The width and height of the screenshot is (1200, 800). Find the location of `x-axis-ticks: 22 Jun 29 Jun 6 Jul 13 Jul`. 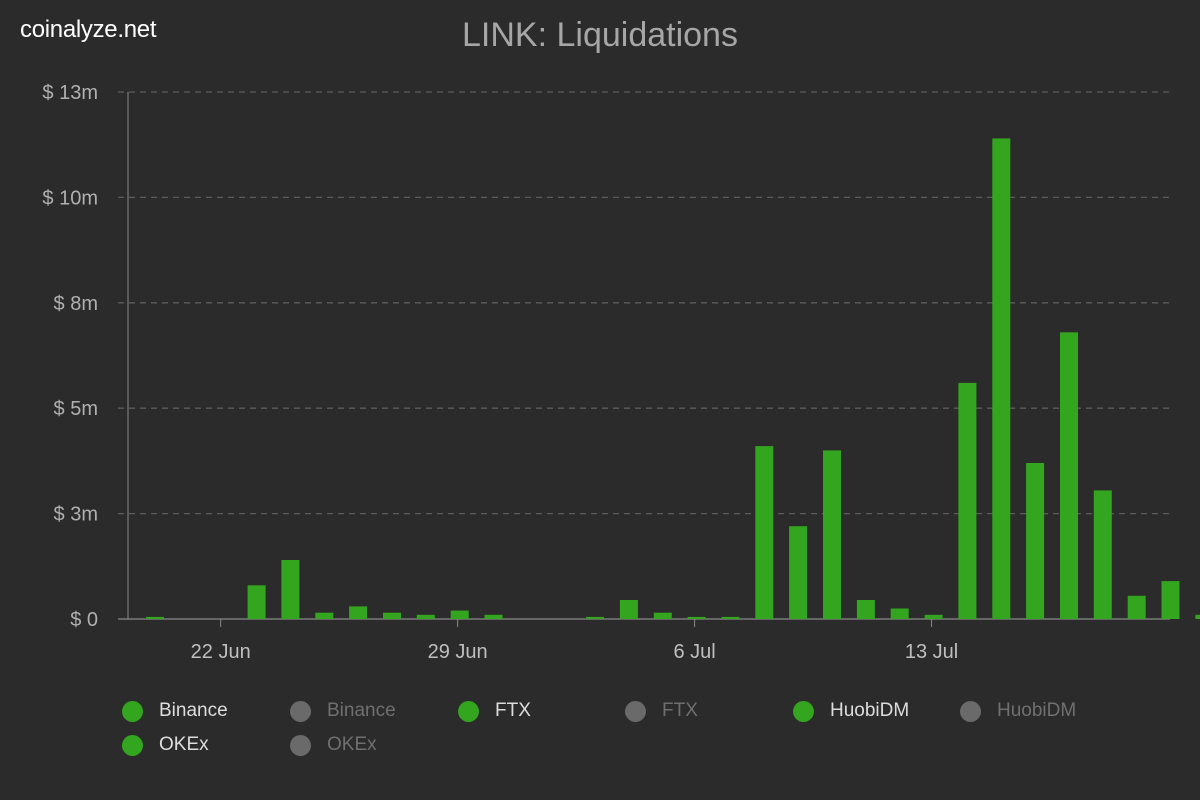

x-axis-ticks: 22 Jun 29 Jun 6 Jul 13 Jul is located at coordinates (574, 641).